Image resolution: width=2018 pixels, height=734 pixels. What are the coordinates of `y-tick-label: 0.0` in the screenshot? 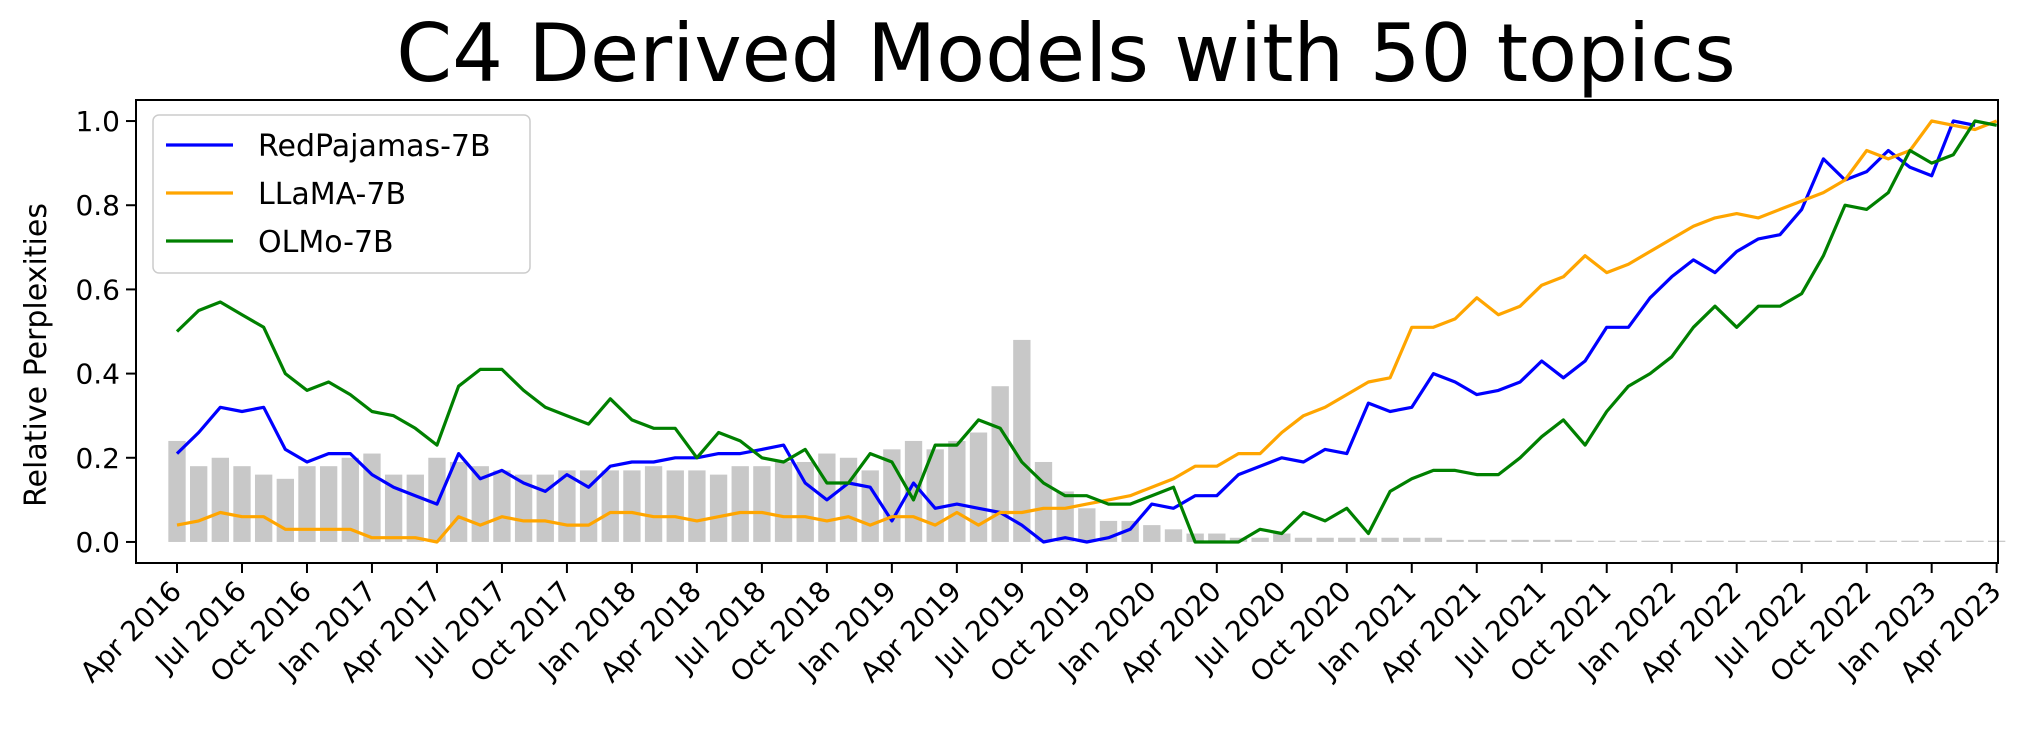 It's located at (97, 542).